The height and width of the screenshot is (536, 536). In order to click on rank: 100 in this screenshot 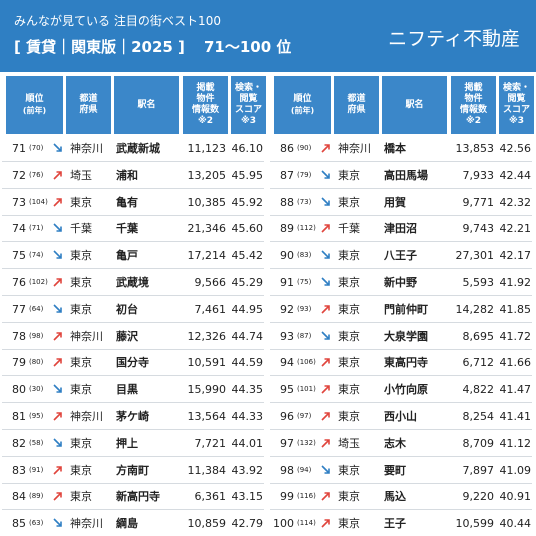, I will do `click(283, 524)`.